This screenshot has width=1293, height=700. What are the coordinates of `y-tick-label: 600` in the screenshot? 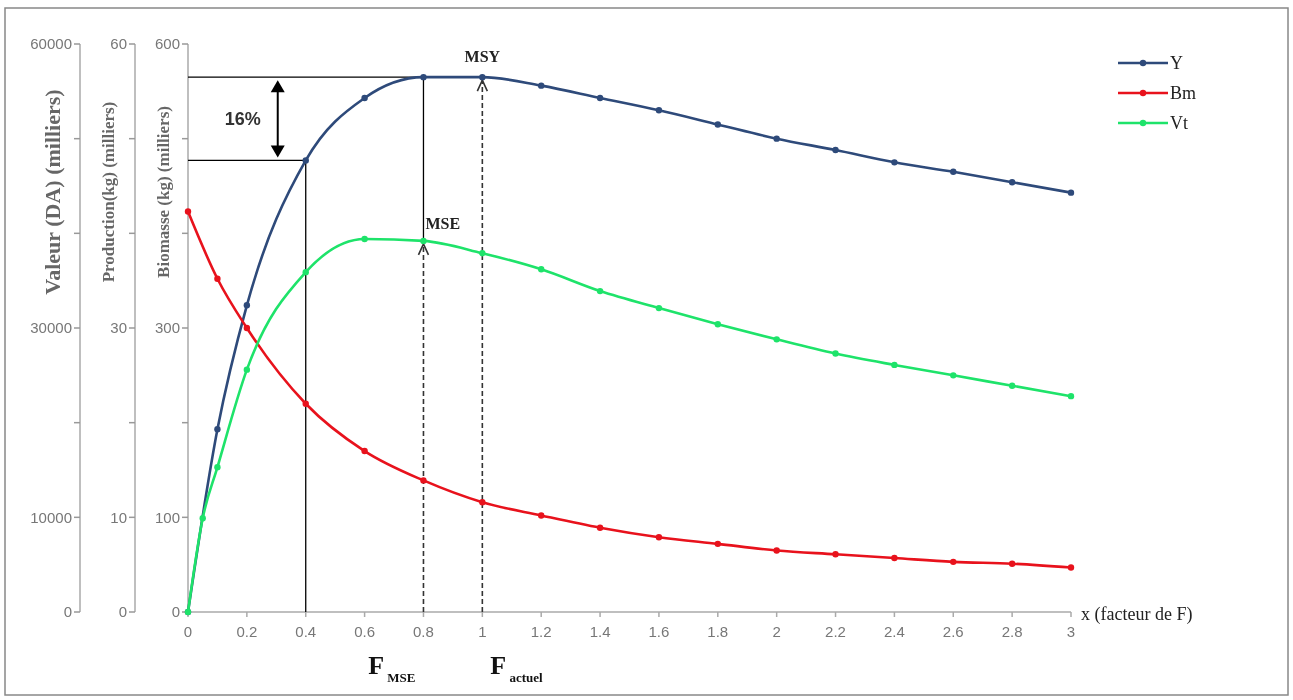 It's located at (167, 44).